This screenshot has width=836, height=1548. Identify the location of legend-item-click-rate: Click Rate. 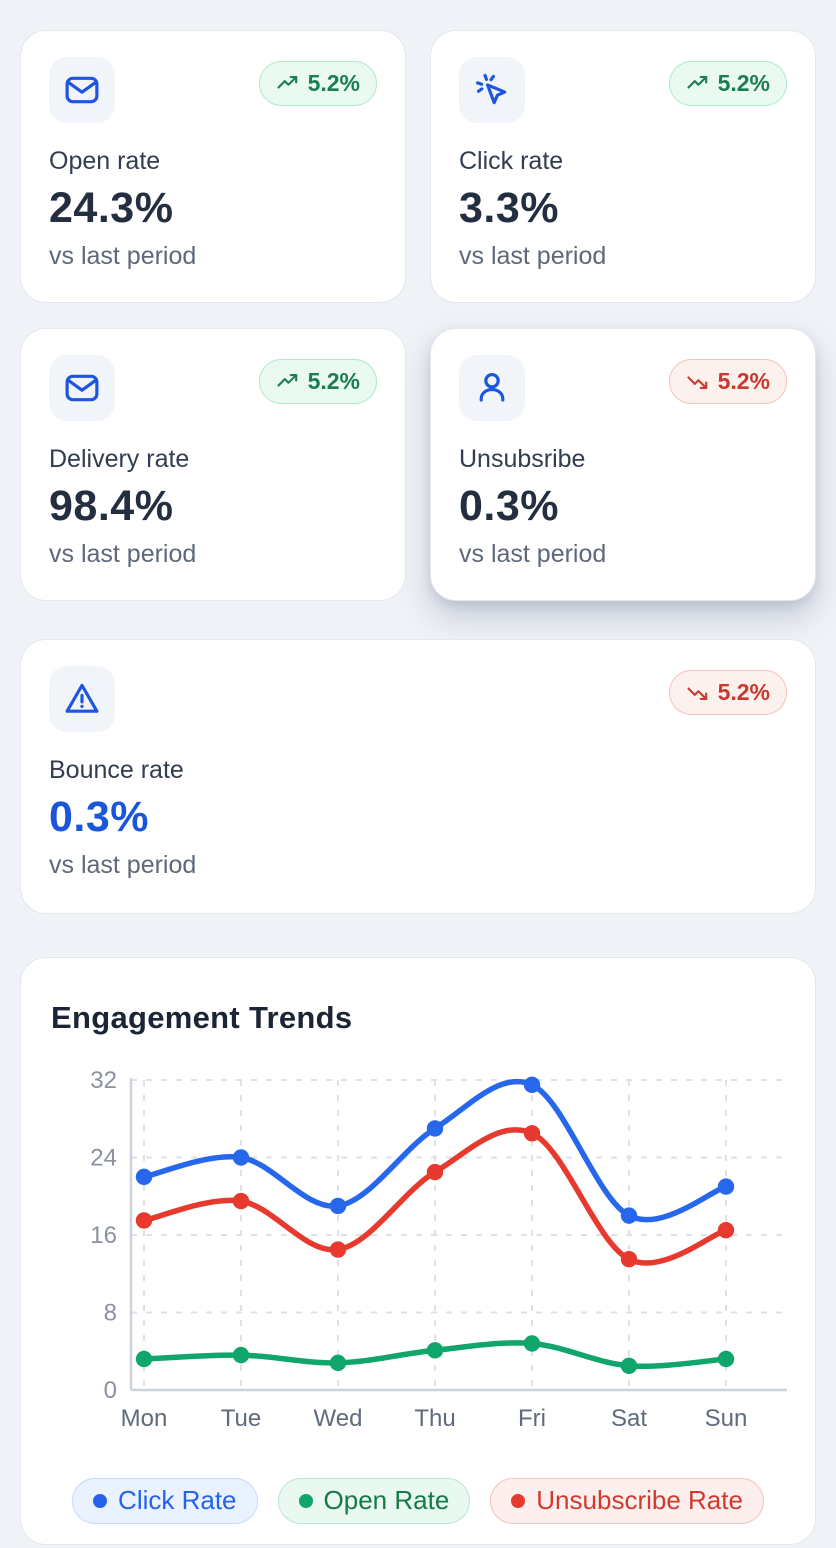
(165, 1501).